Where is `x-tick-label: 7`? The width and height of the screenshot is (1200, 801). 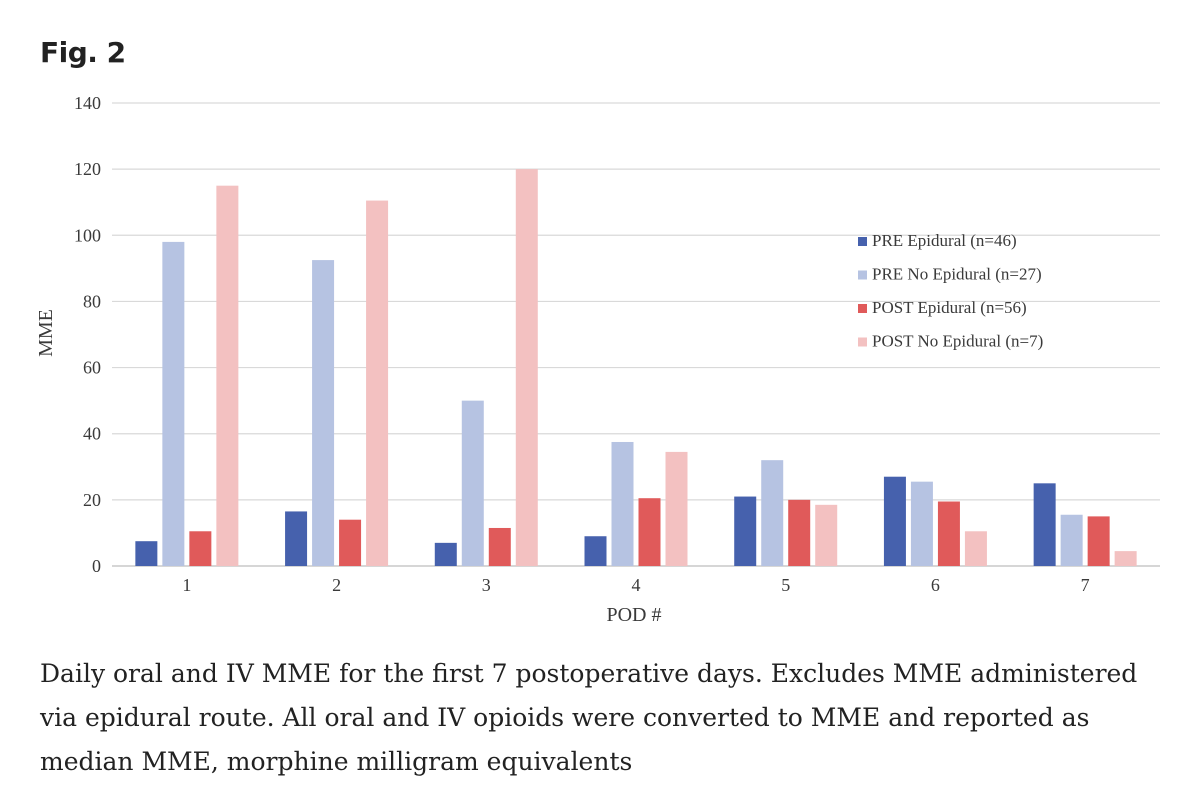 x-tick-label: 7 is located at coordinates (1085, 585).